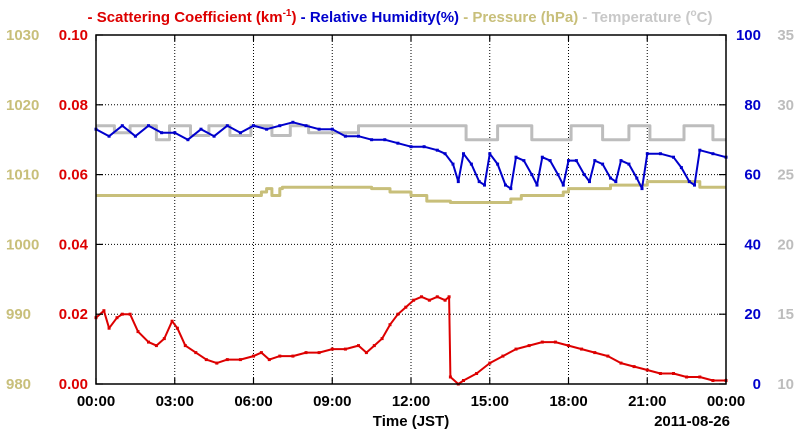  I want to click on legend-item-tail: ), so click(293, 17).